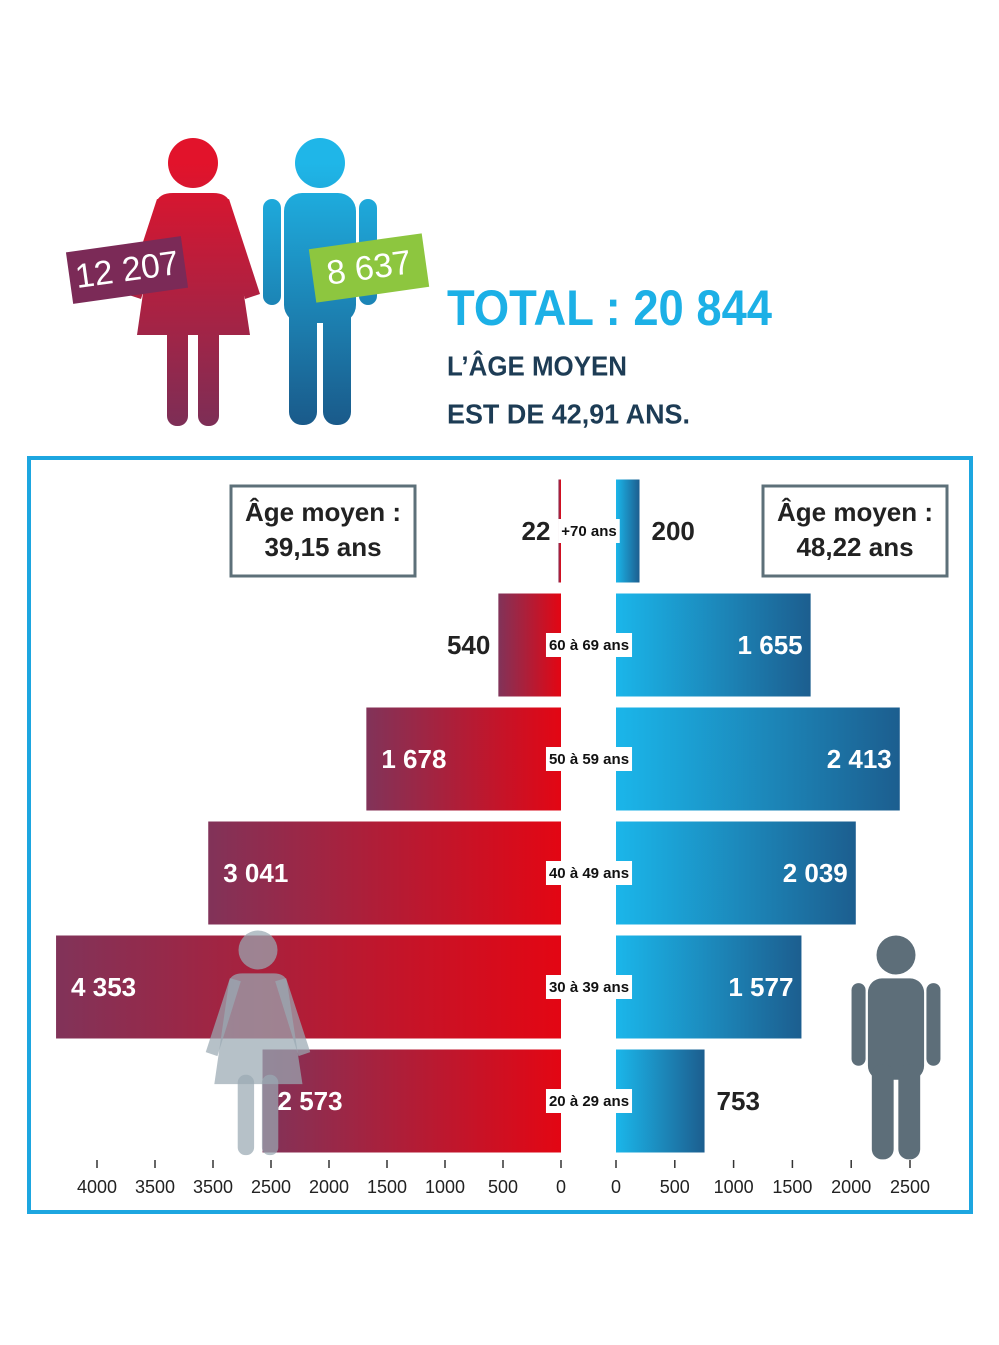 This screenshot has width=999, height=1345. Describe the element at coordinates (413, 759) in the screenshot. I see `value-label: 1 678` at that location.